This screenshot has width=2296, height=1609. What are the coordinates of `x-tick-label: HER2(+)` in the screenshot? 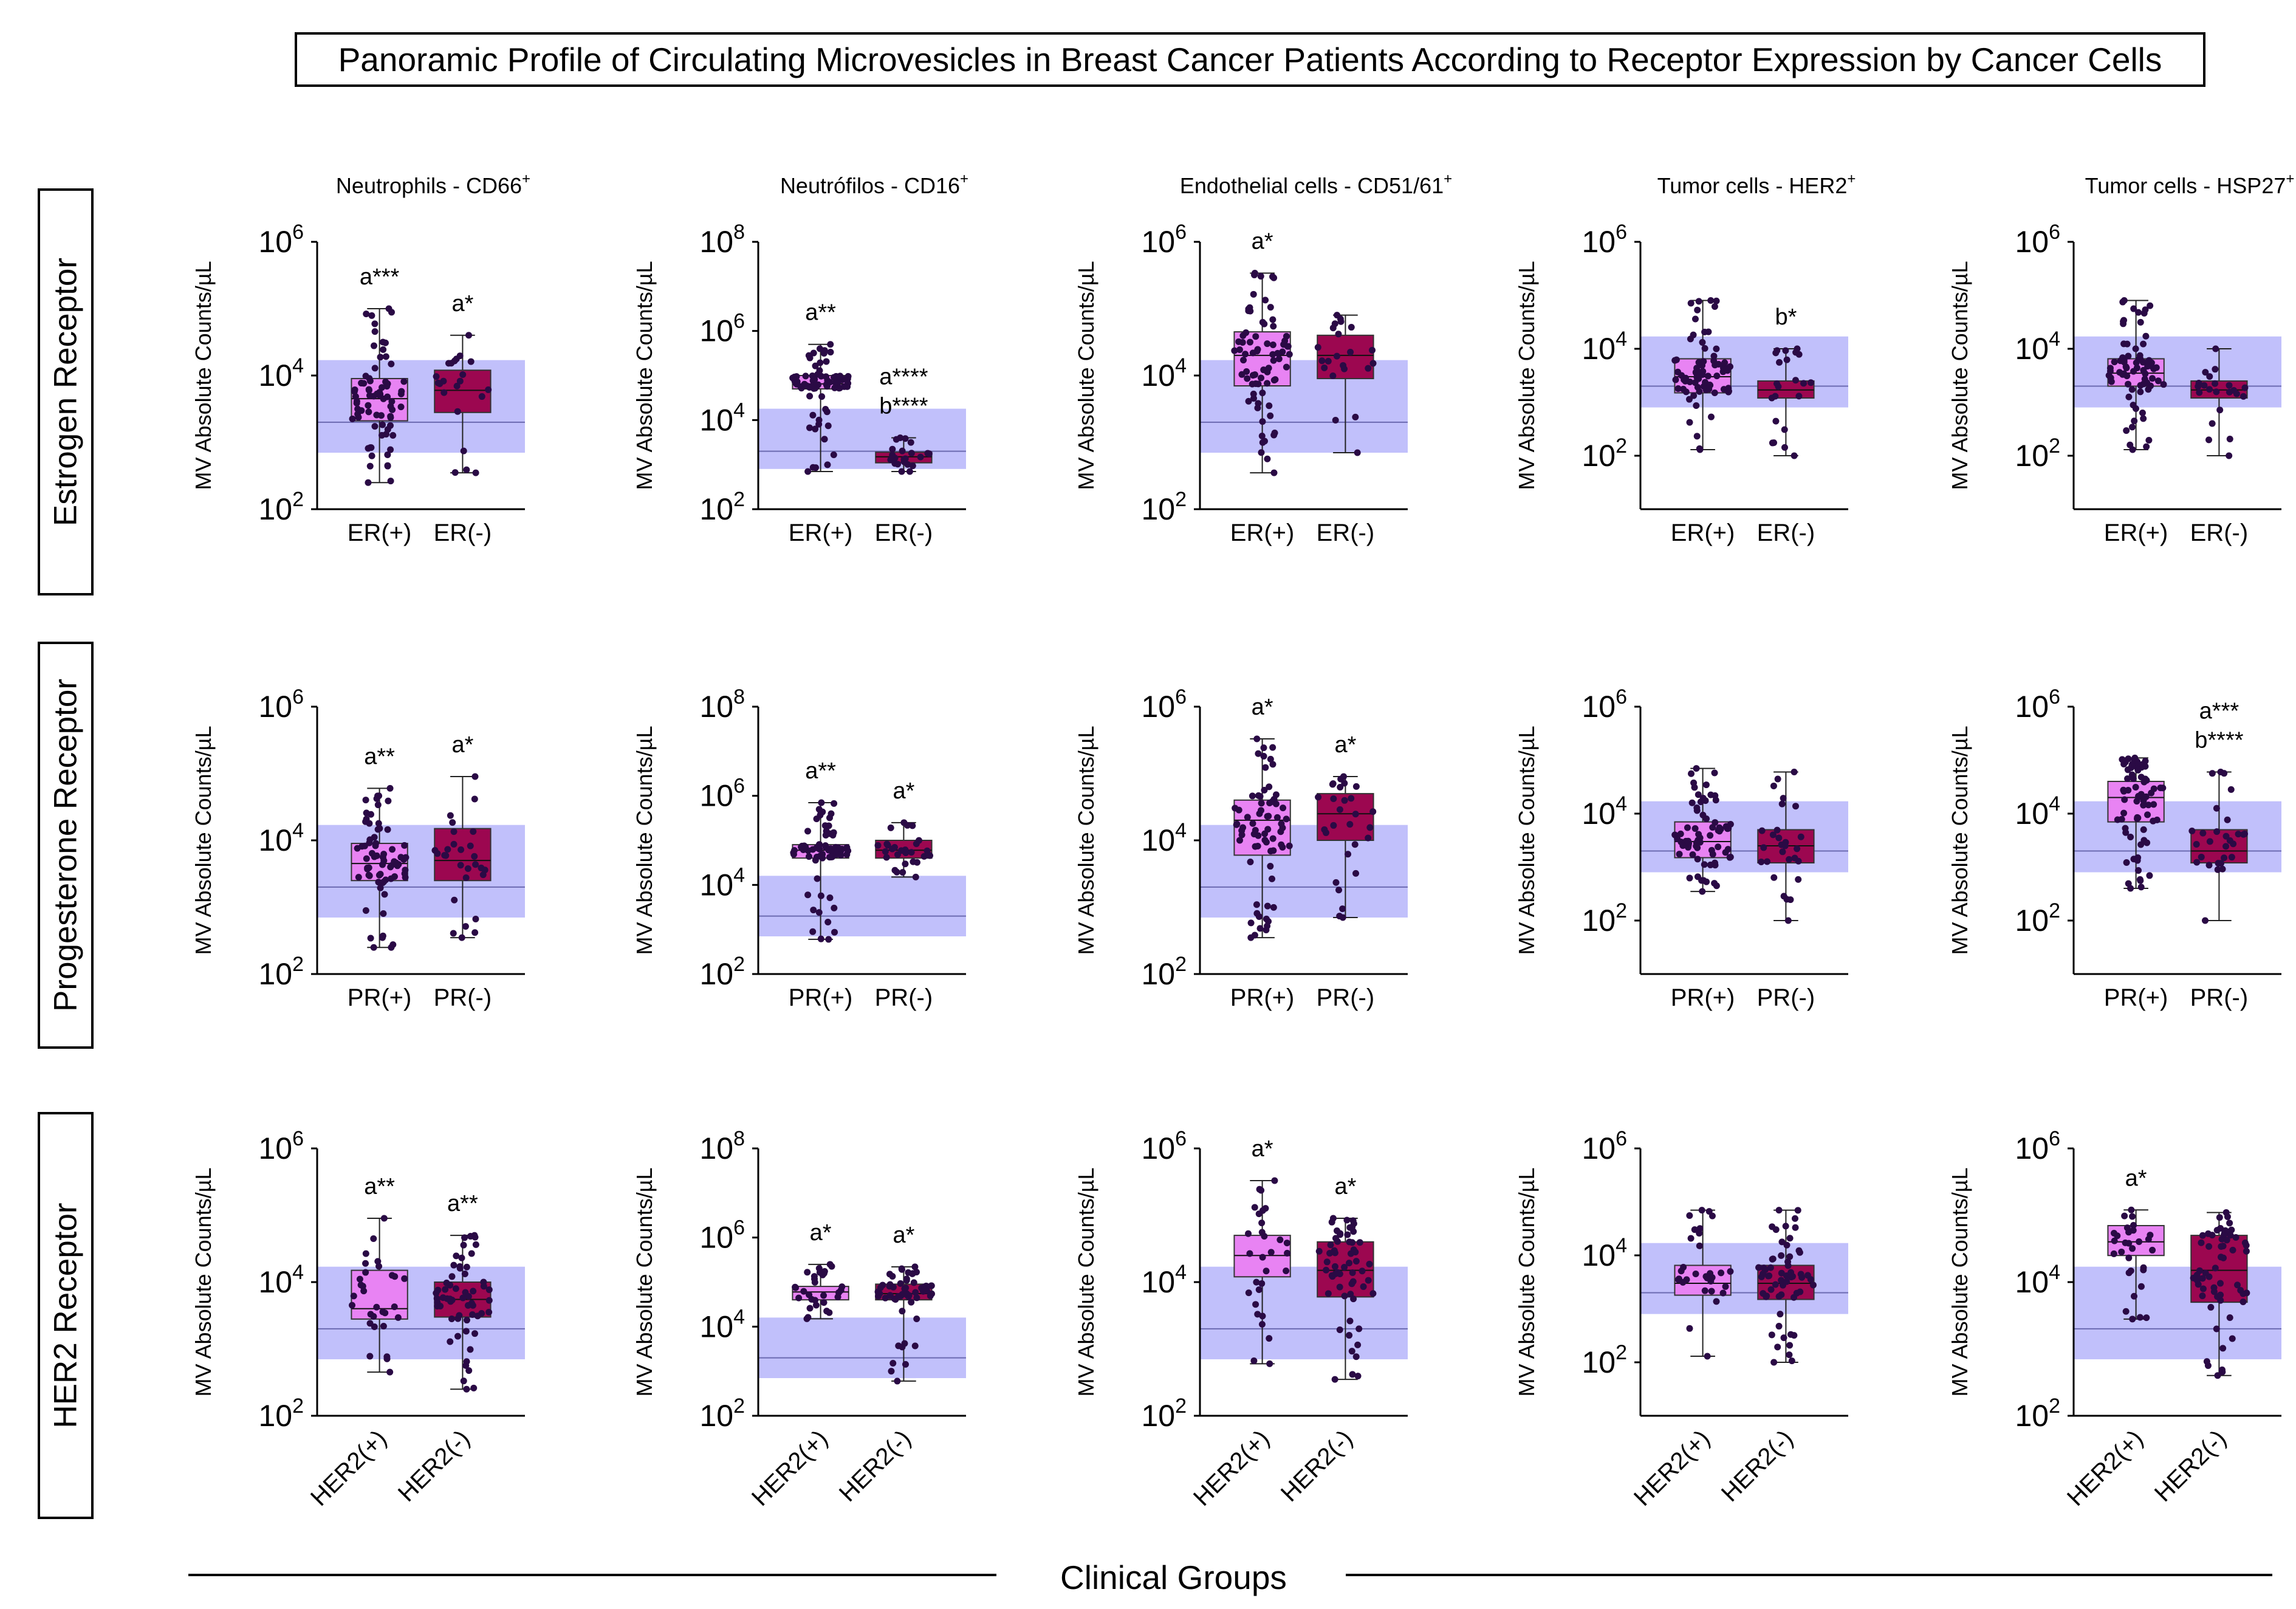 It's located at (2105, 1468).